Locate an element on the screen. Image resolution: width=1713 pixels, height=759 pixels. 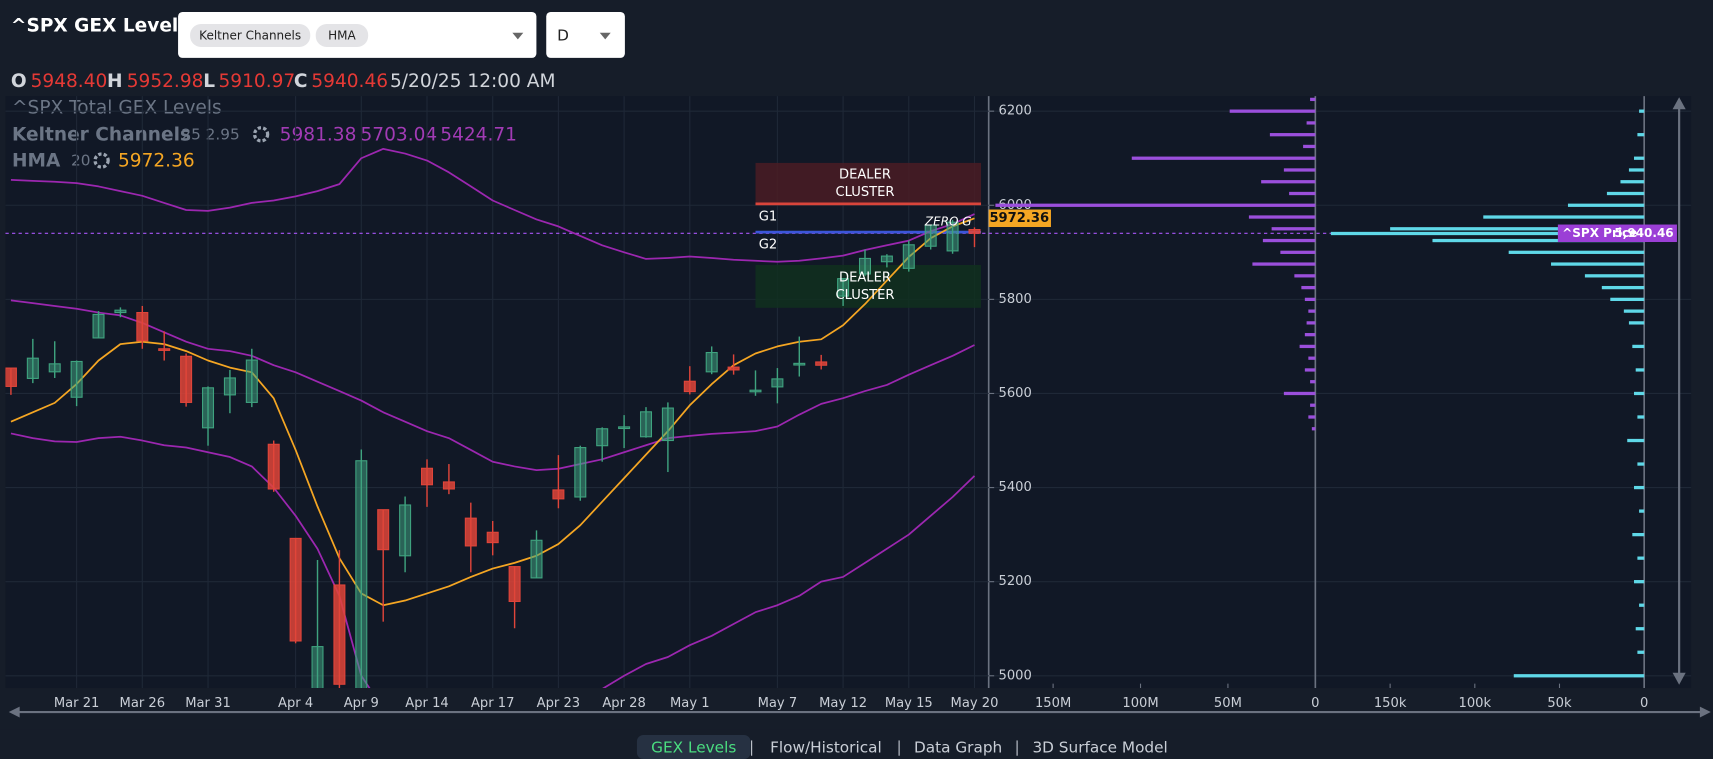
y-tick-label: 6200 is located at coordinates (1015, 111).